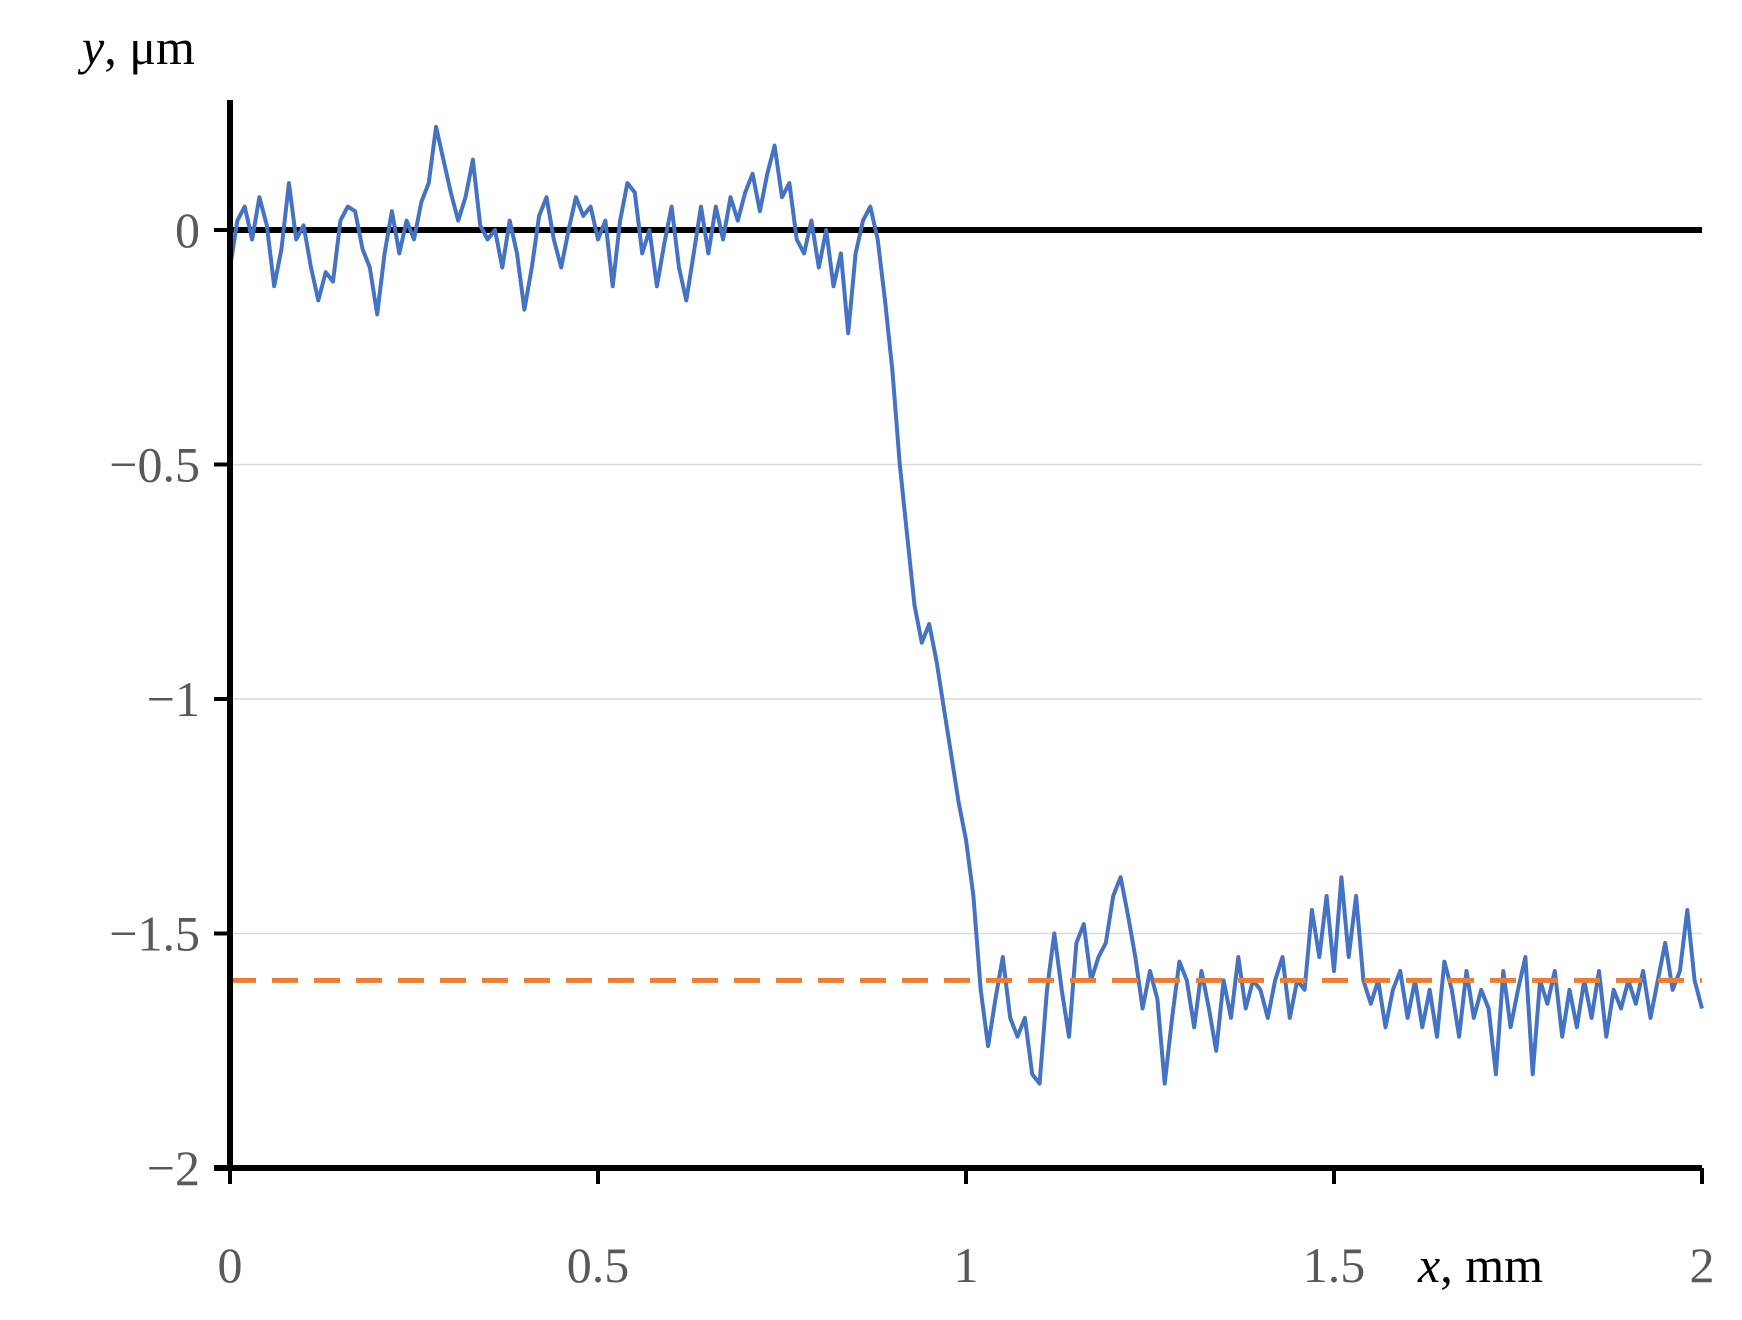 The width and height of the screenshot is (1742, 1320). Describe the element at coordinates (154, 465) in the screenshot. I see `y-tick-label: −0.5` at that location.